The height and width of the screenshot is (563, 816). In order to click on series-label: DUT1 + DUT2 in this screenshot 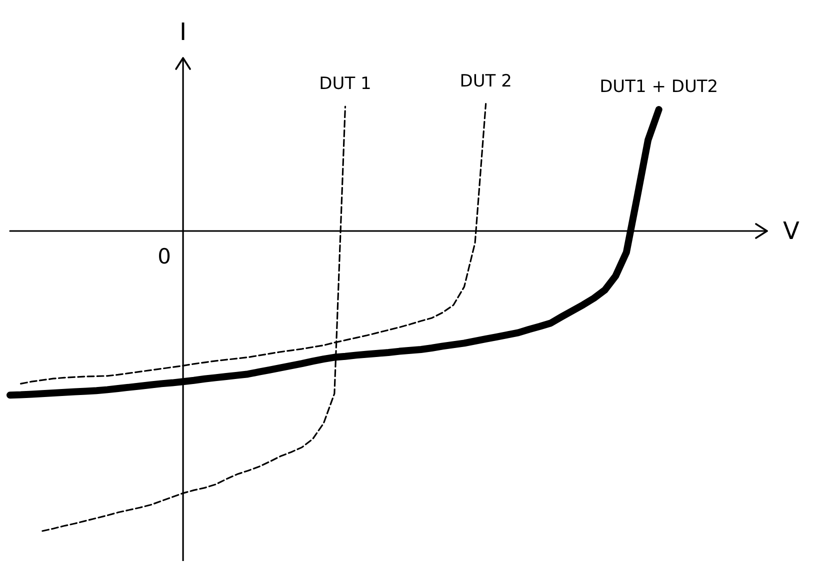, I will do `click(659, 86)`.